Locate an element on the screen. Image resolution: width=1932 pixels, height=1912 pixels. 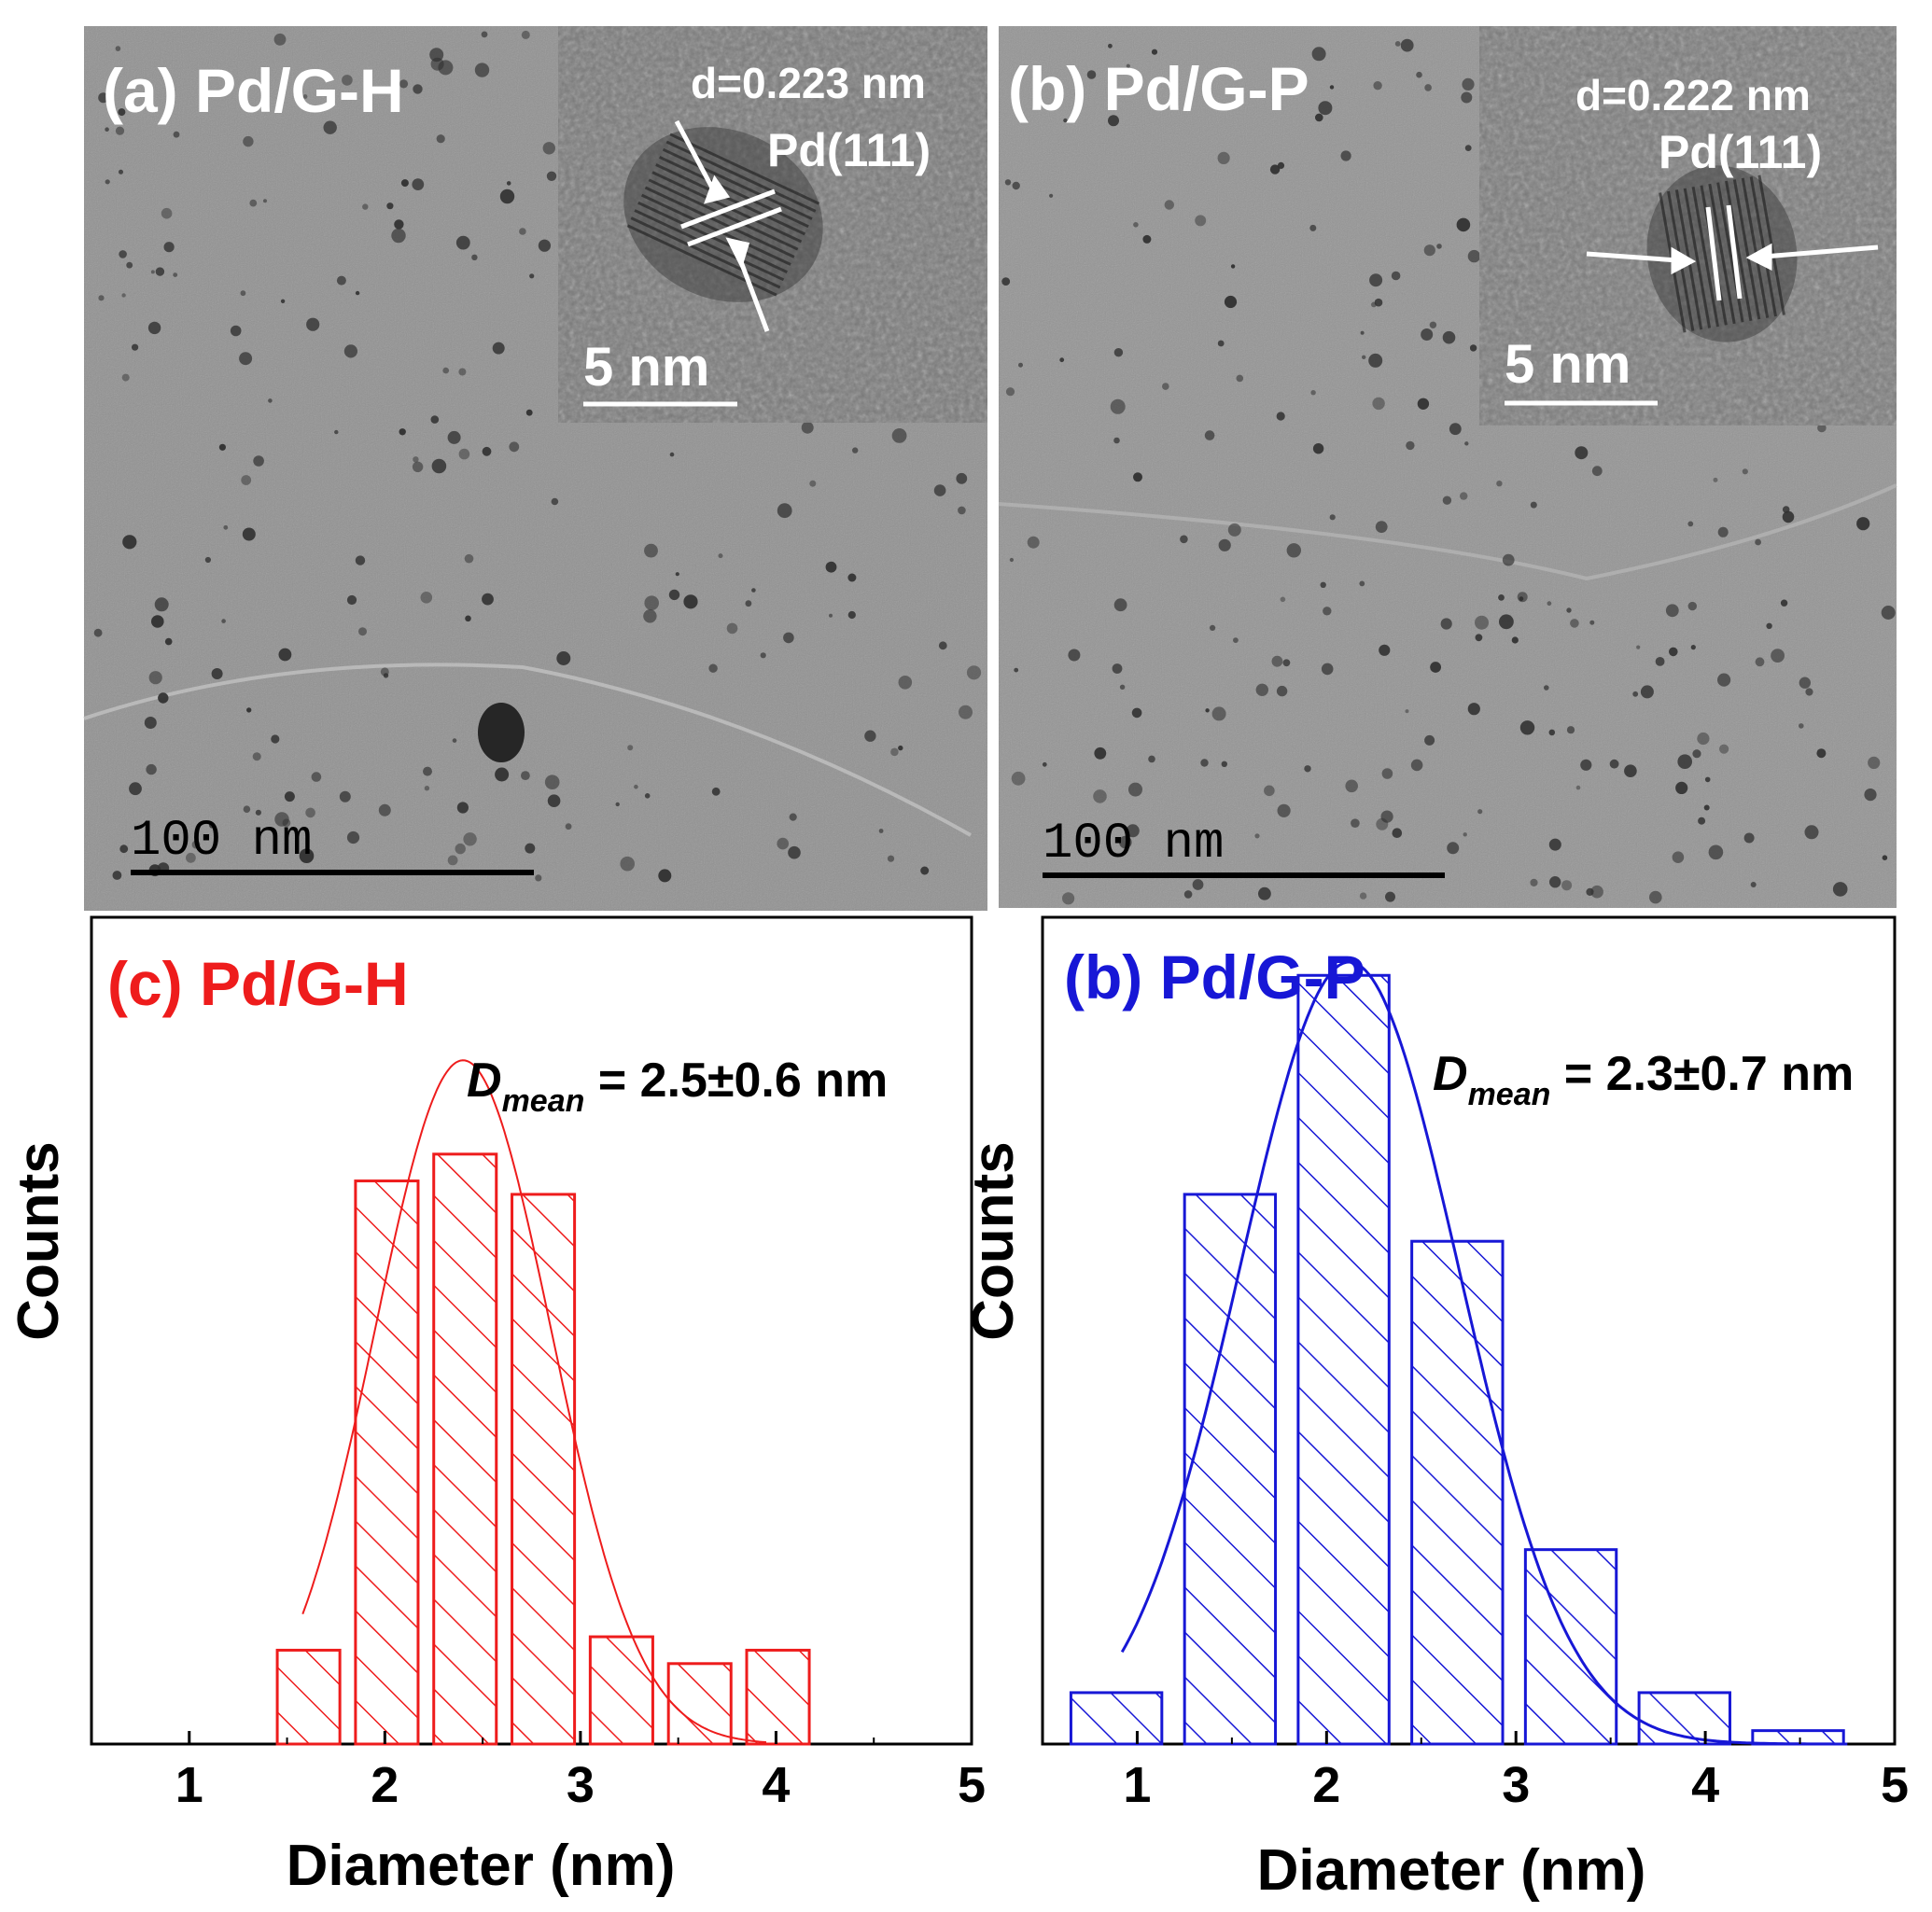
inset-scale-label-a: 5 nm is located at coordinates (646, 367).